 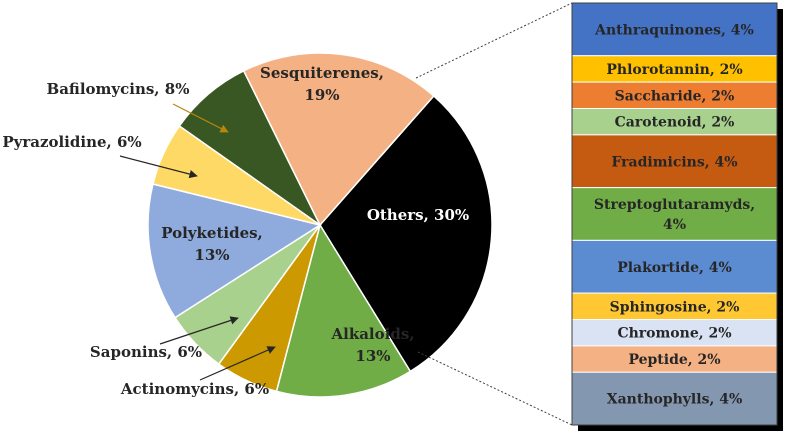 I want to click on leader-arrow-saponins, so click(x=199, y=330).